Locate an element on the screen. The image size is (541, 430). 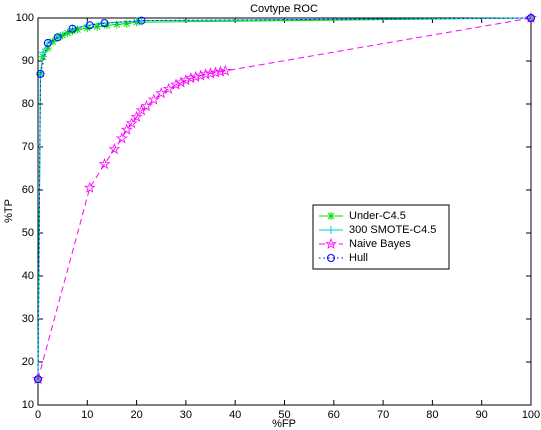
y-tick-label: 40 is located at coordinates (28, 276).